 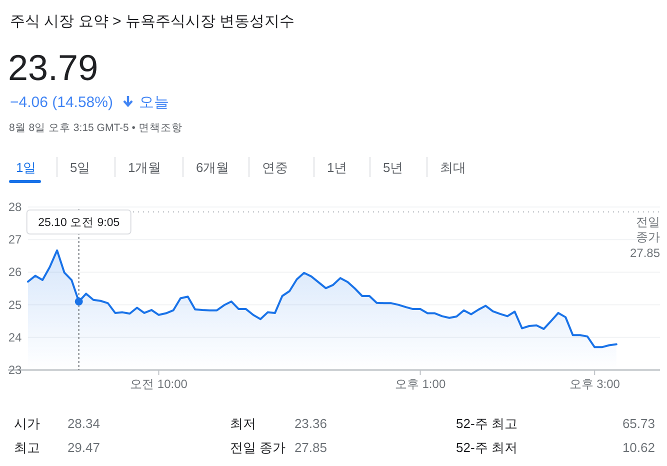 What do you see at coordinates (258, 447) in the screenshot?
I see `text: 전일 종가` at bounding box center [258, 447].